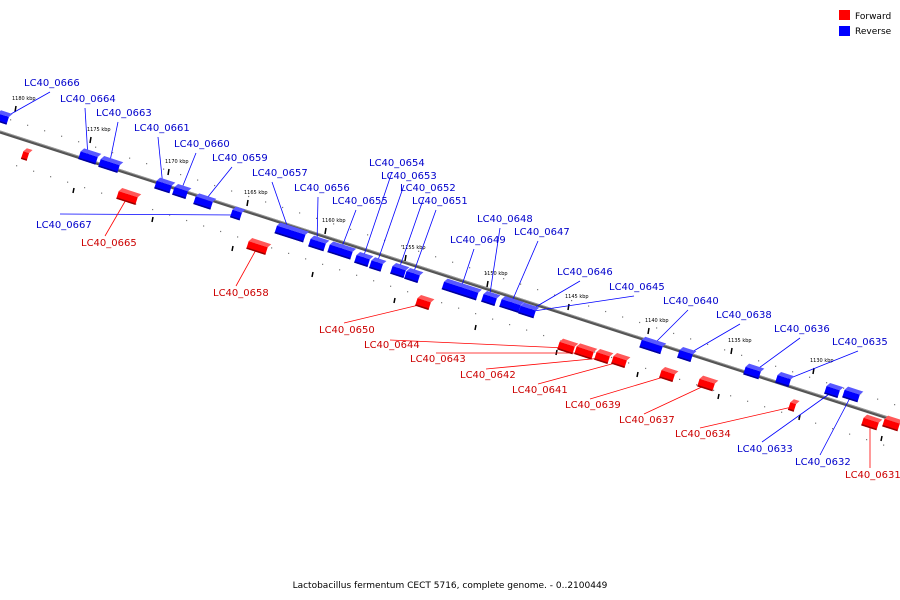  Describe the element at coordinates (438, 359) in the screenshot. I see `gene-label-lc40_0643: LC40_0643` at that location.